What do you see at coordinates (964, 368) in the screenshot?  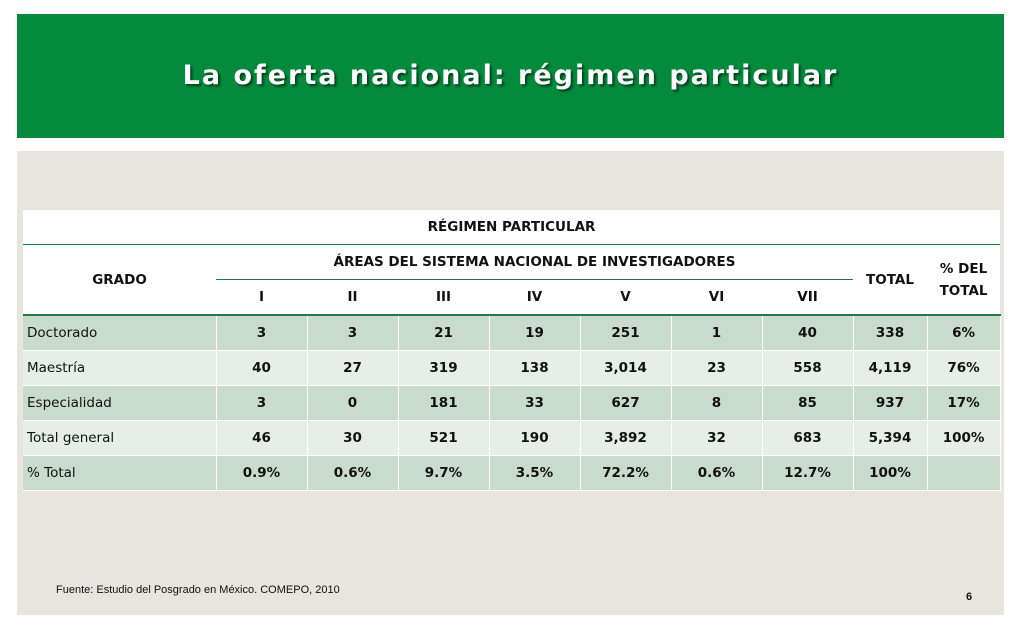 I see `row-pct: 76%` at bounding box center [964, 368].